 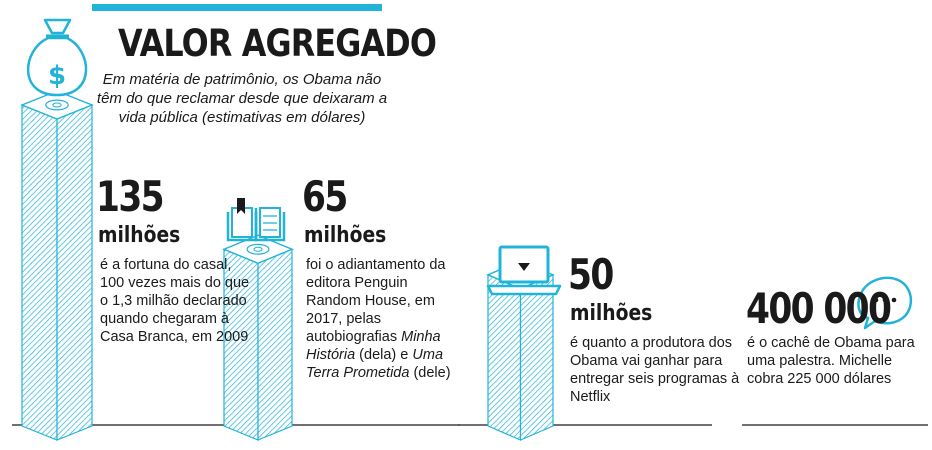 I want to click on speech-bubble-icon, so click(x=885, y=303).